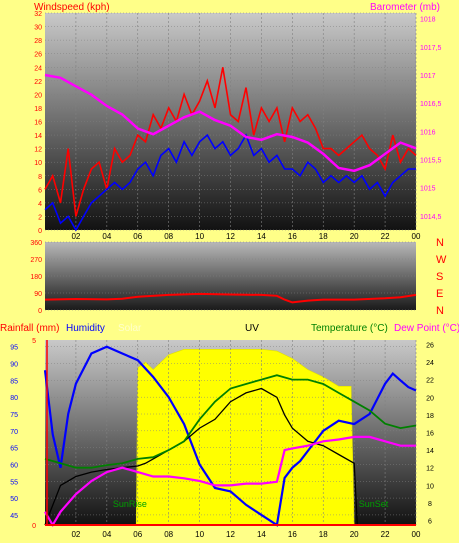 The width and height of the screenshot is (459, 543). I want to click on barometer-tick-label: 1017, so click(428, 76).